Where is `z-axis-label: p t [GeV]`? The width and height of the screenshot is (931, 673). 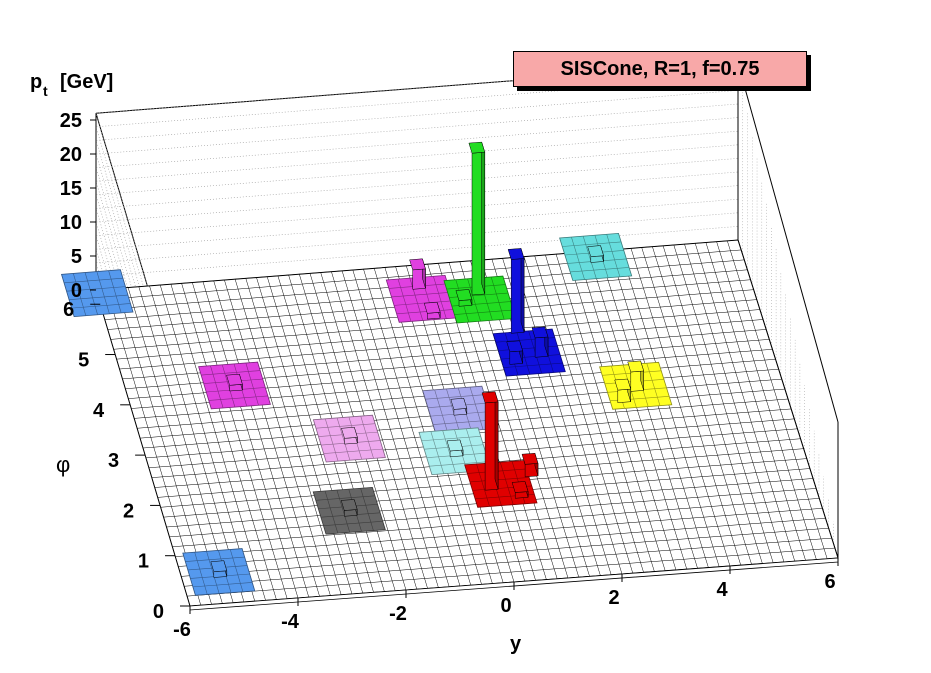 z-axis-label: p t [GeV] is located at coordinates (71, 85).